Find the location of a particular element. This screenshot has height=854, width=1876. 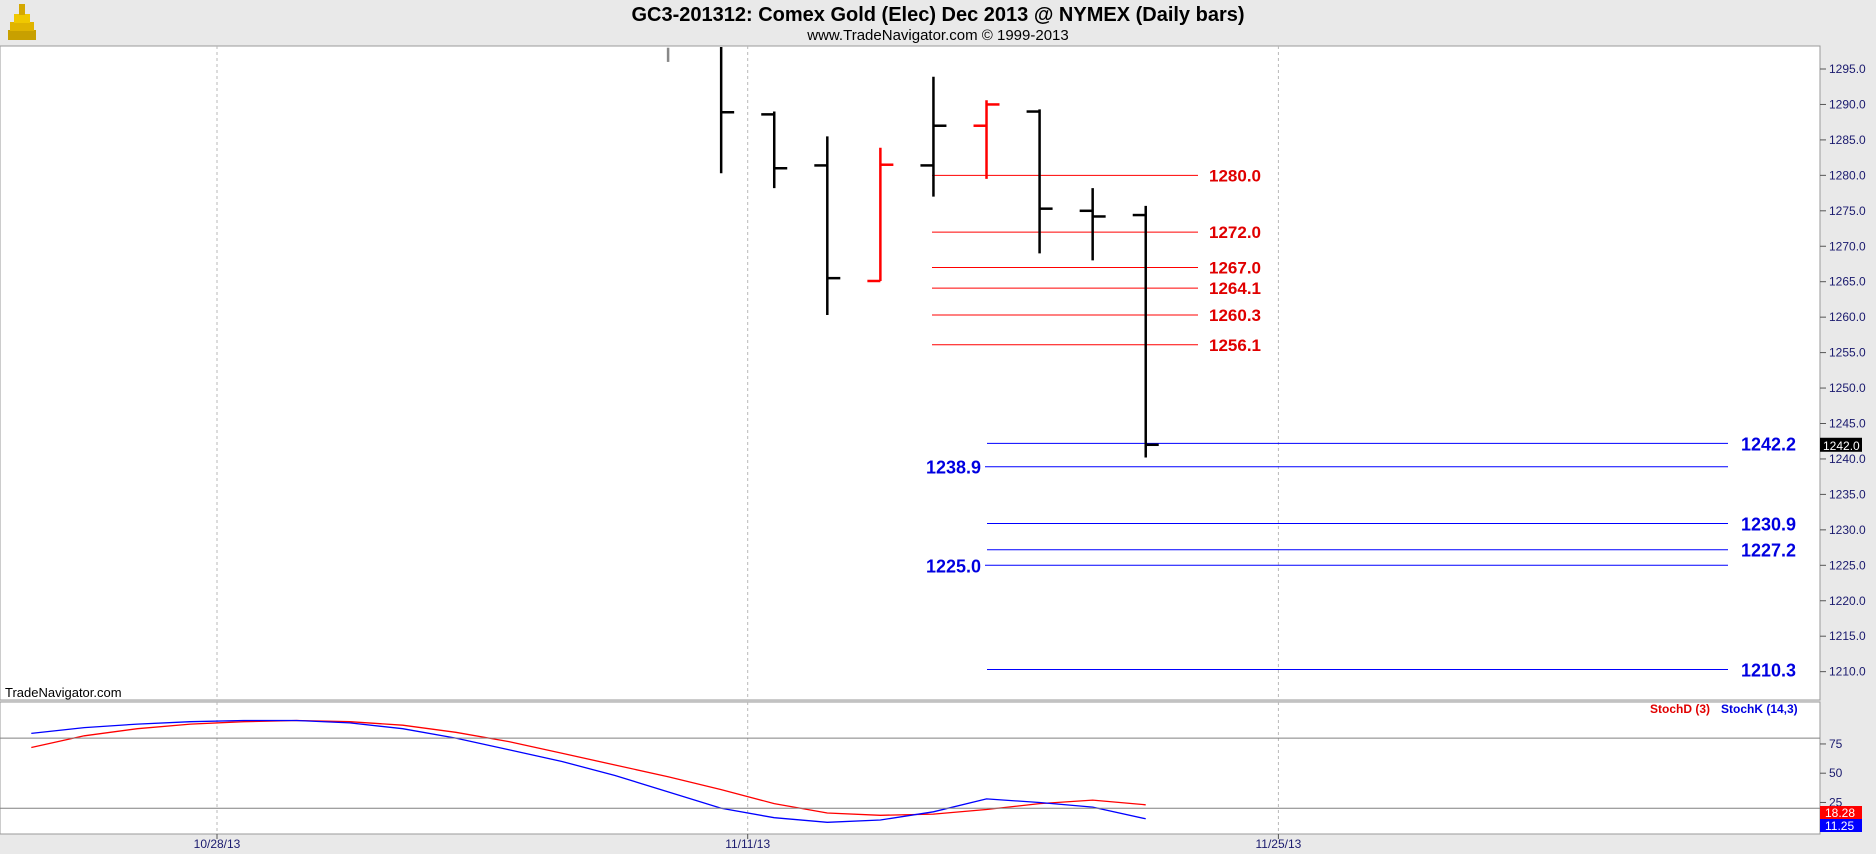

stoch-tick-label: 25 is located at coordinates (1836, 802).